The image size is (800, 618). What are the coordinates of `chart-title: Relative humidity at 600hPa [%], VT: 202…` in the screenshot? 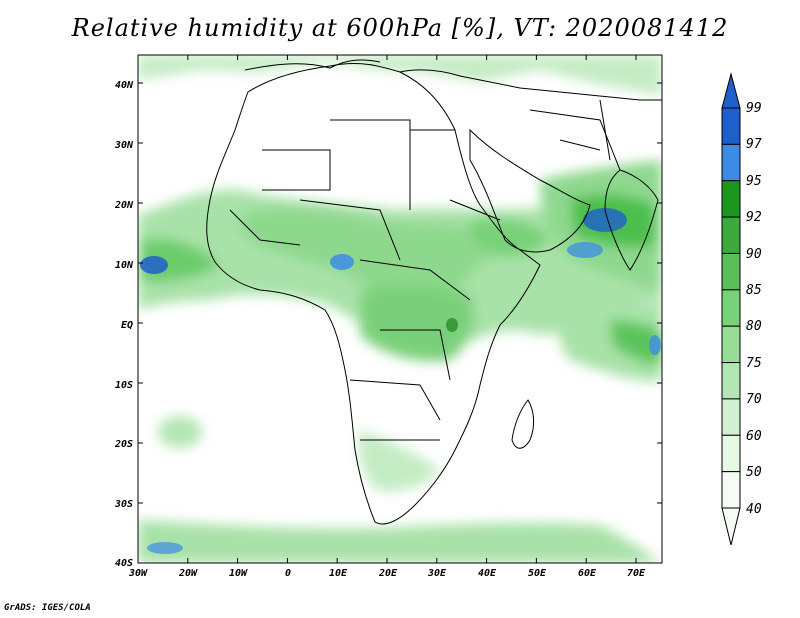 It's located at (400, 28).